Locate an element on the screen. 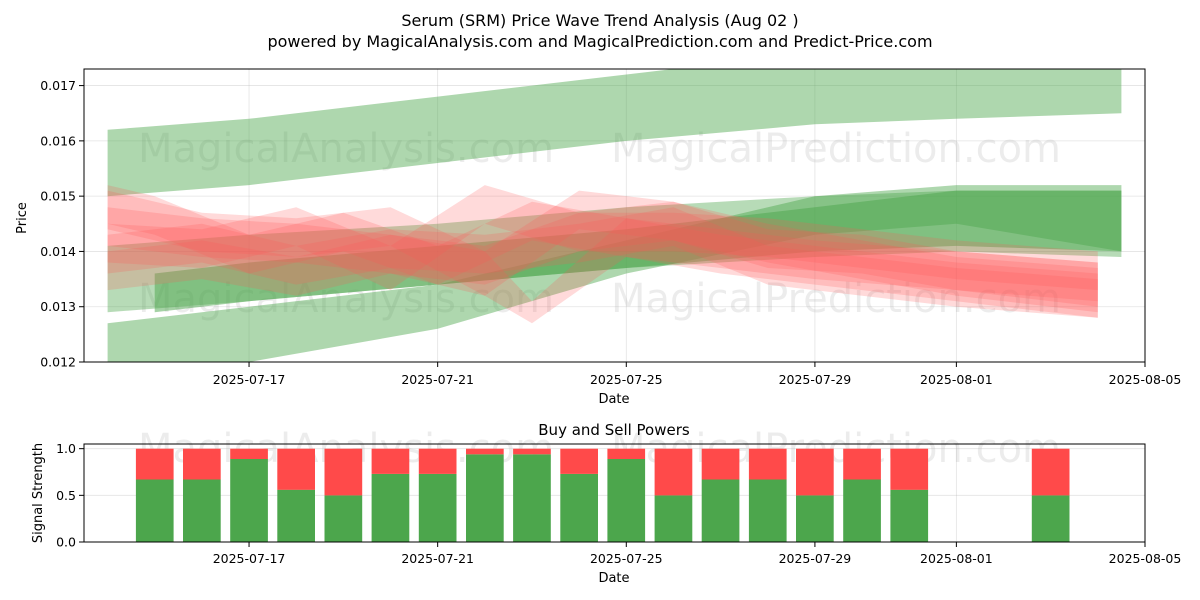  signal-y-ticks: 0.0 0.5 1.0 is located at coordinates (70, 495).